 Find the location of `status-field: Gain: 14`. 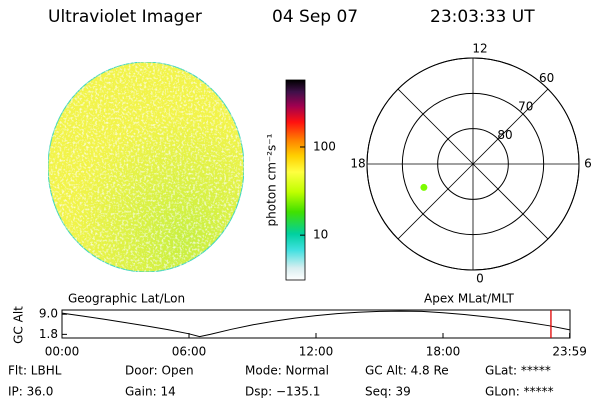

status-field: Gain: 14 is located at coordinates (150, 392).